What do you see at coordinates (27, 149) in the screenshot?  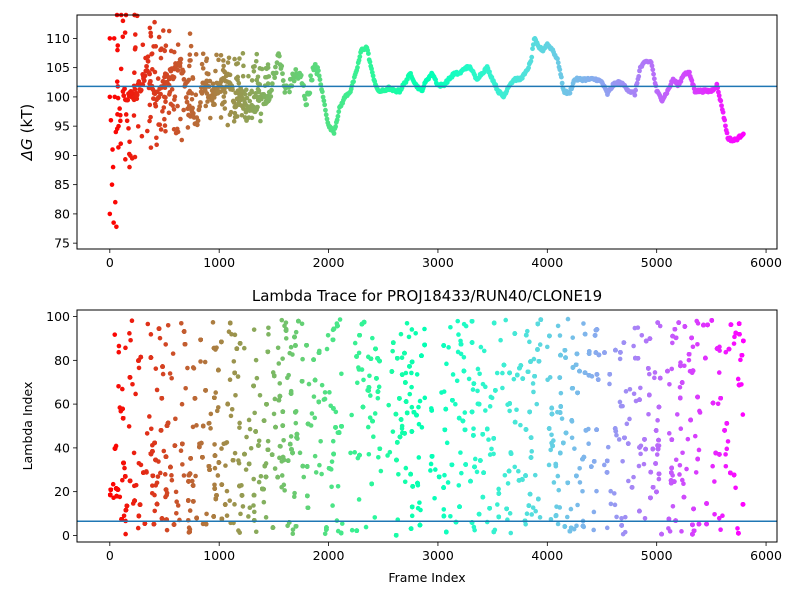 I see `delta-g-y-axis-label-symbol: ΔG` at bounding box center [27, 149].